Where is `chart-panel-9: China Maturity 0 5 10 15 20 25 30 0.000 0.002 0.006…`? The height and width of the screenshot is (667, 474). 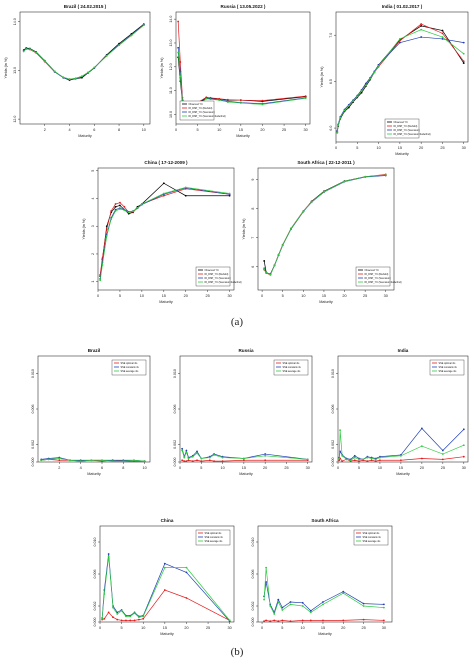
chart-panel-9: China Maturity 0 5 10 15 20 25 30 0.000 0.002 0.006… is located at coordinates (164, 577).